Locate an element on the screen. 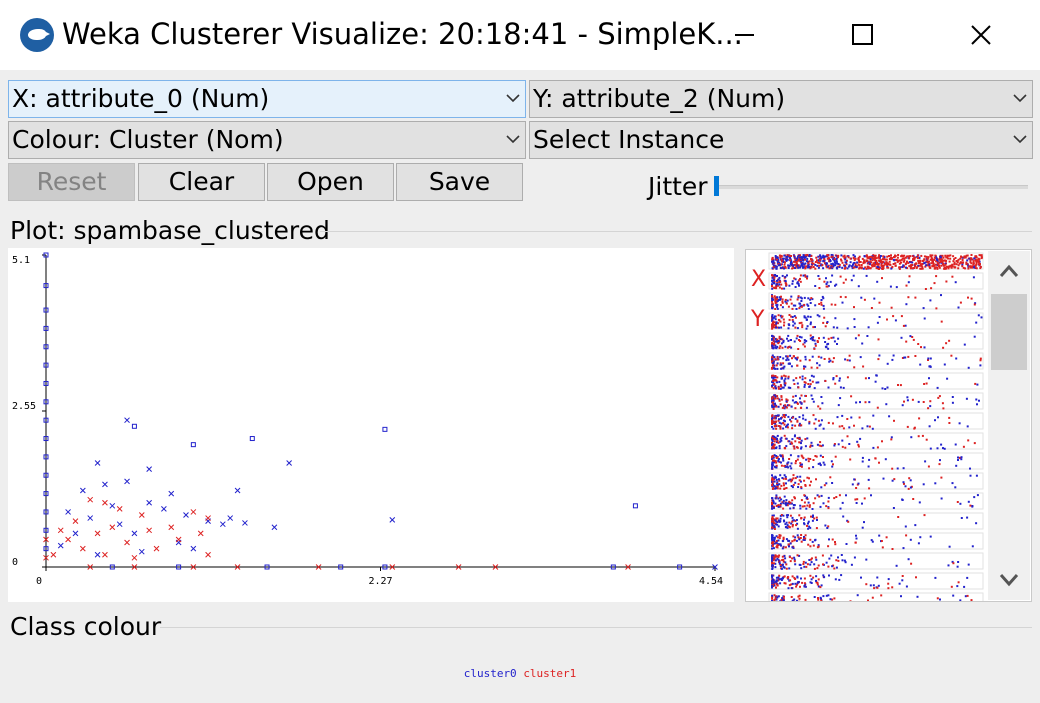  jitter-slider-track is located at coordinates (873, 187).